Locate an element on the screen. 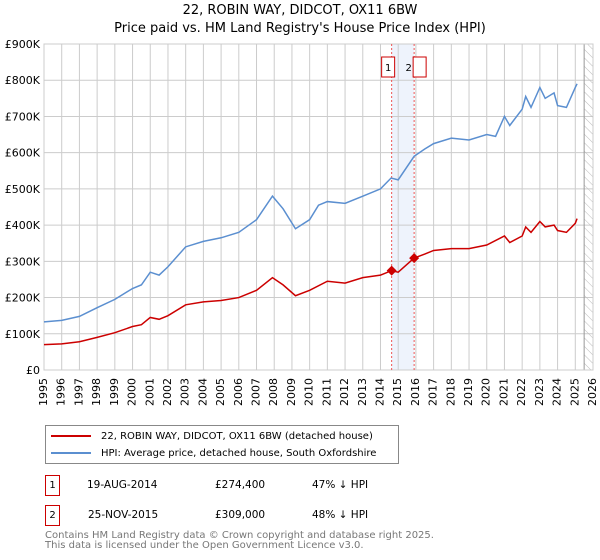 This screenshot has height=560, width=600. x-tick-label: 2014 is located at coordinates (379, 392).